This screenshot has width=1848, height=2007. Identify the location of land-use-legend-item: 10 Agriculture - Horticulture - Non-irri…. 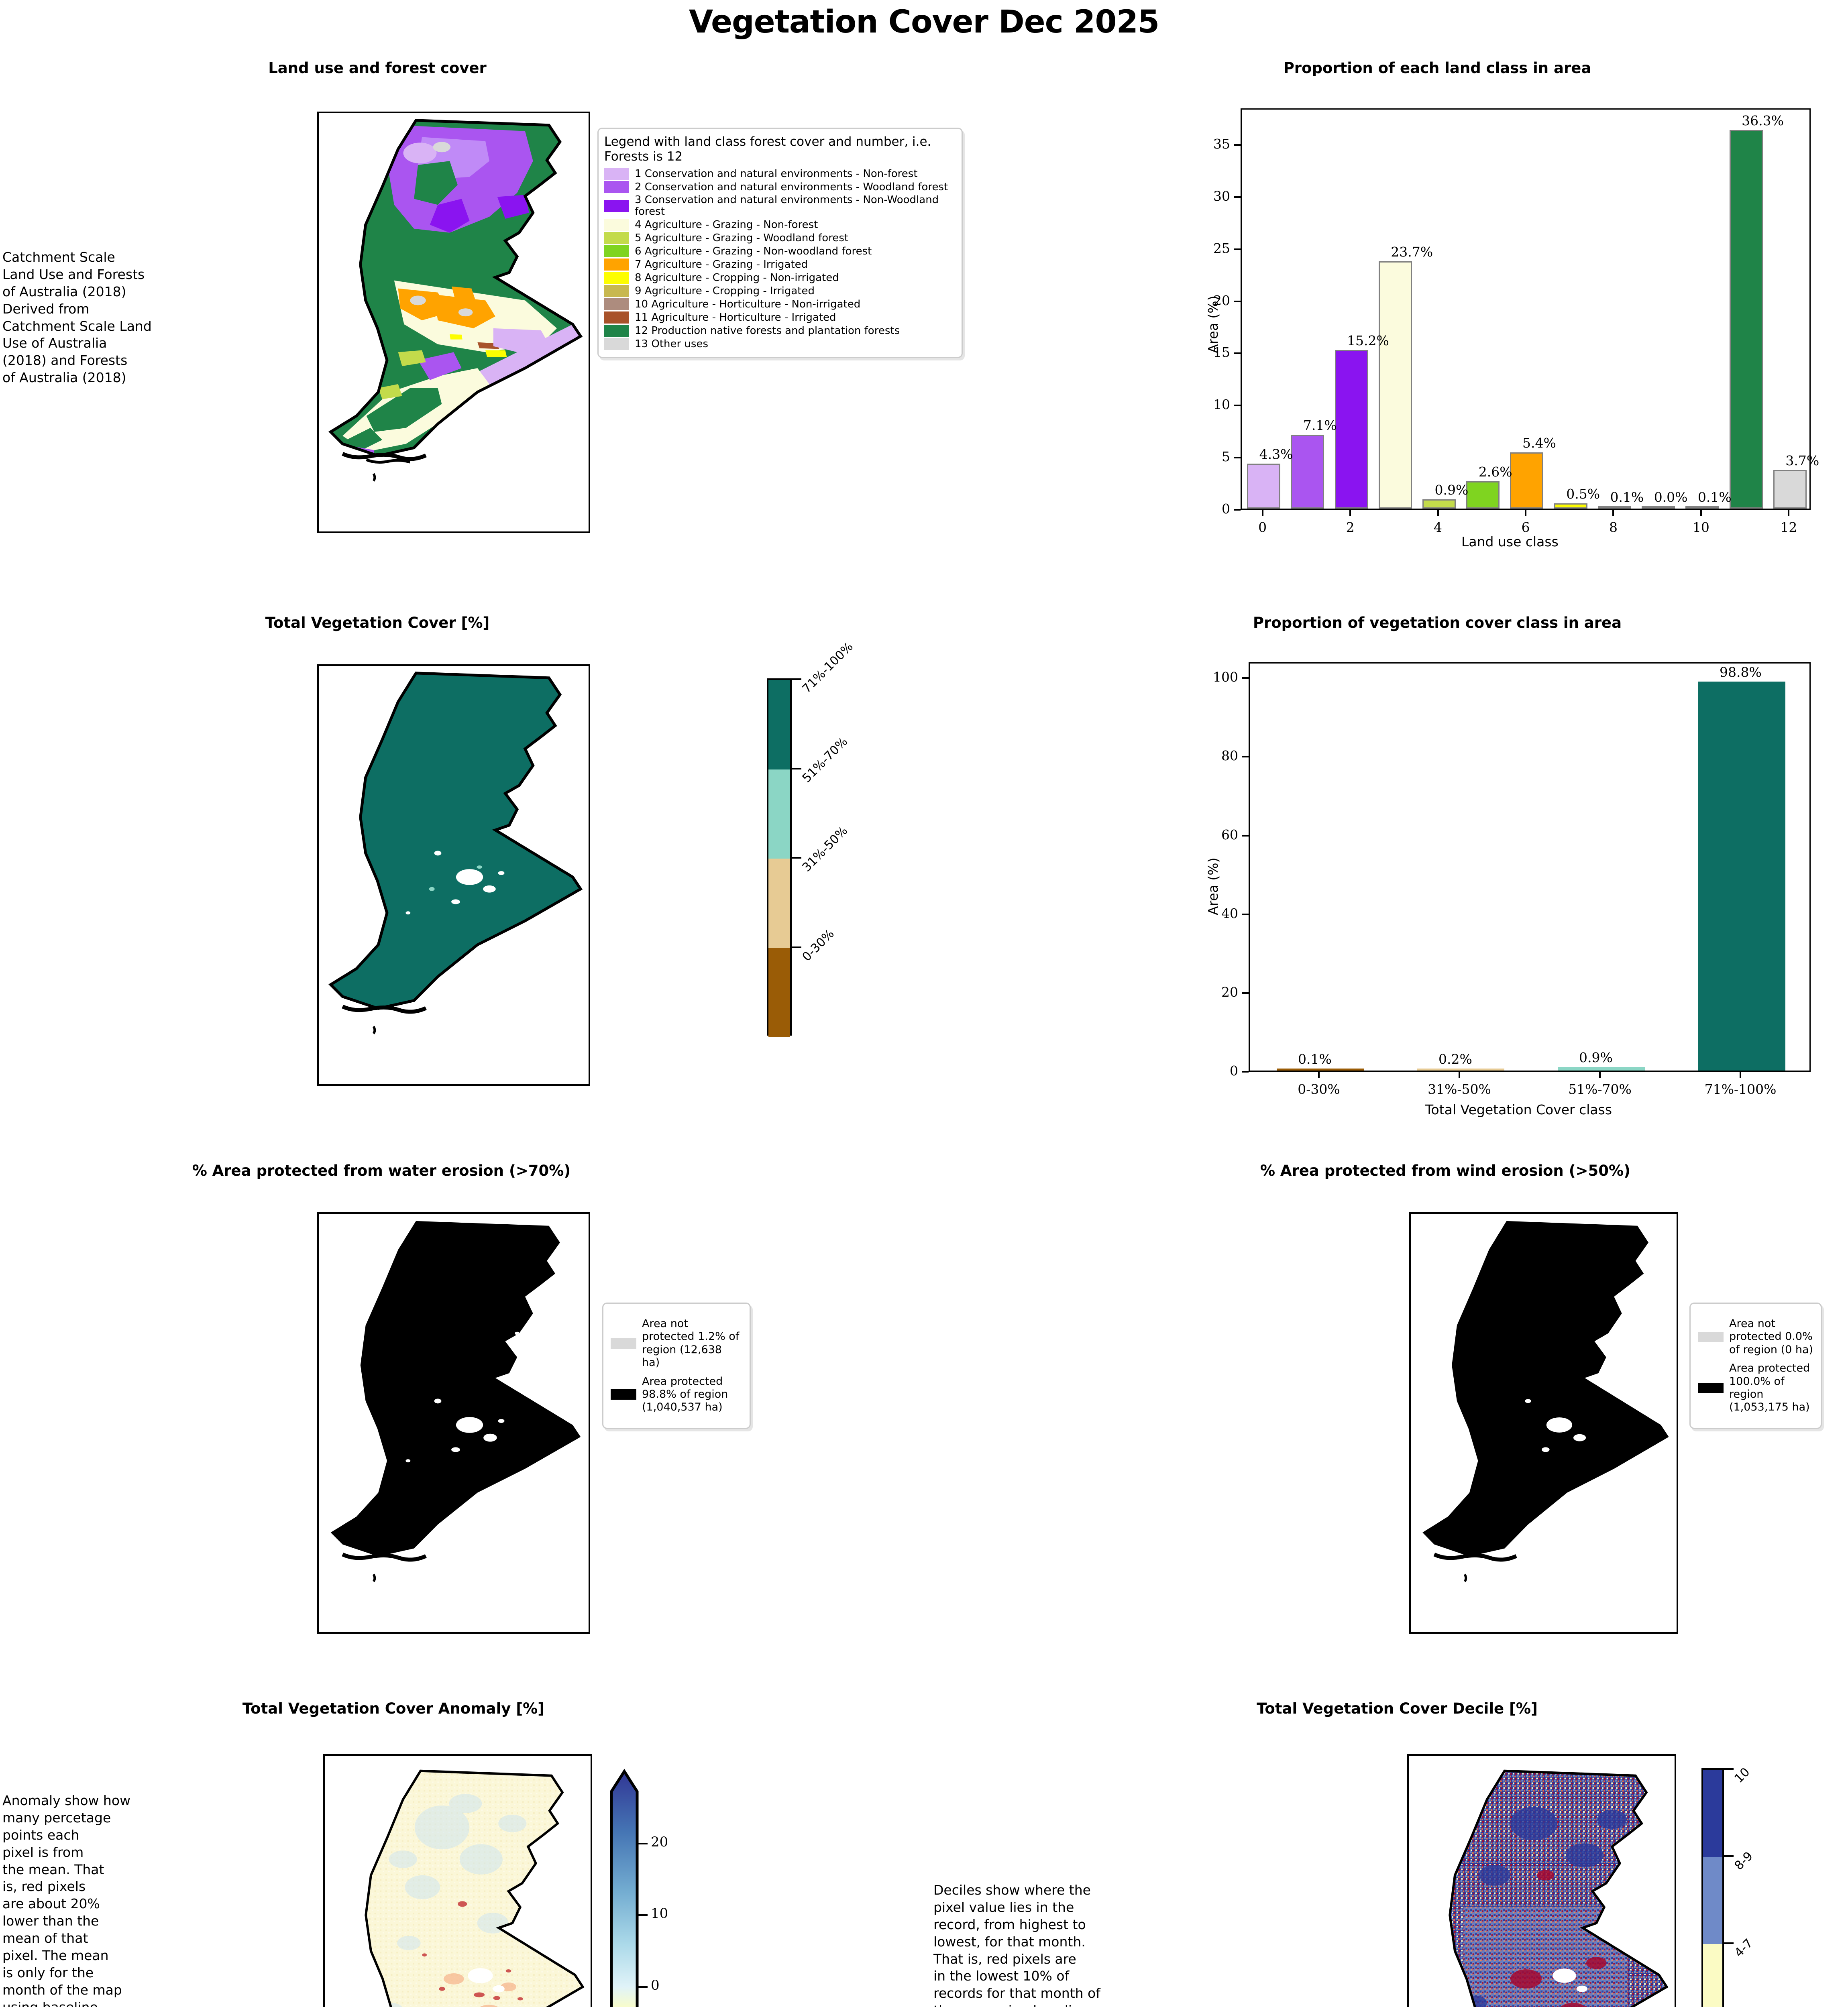
(779, 304).